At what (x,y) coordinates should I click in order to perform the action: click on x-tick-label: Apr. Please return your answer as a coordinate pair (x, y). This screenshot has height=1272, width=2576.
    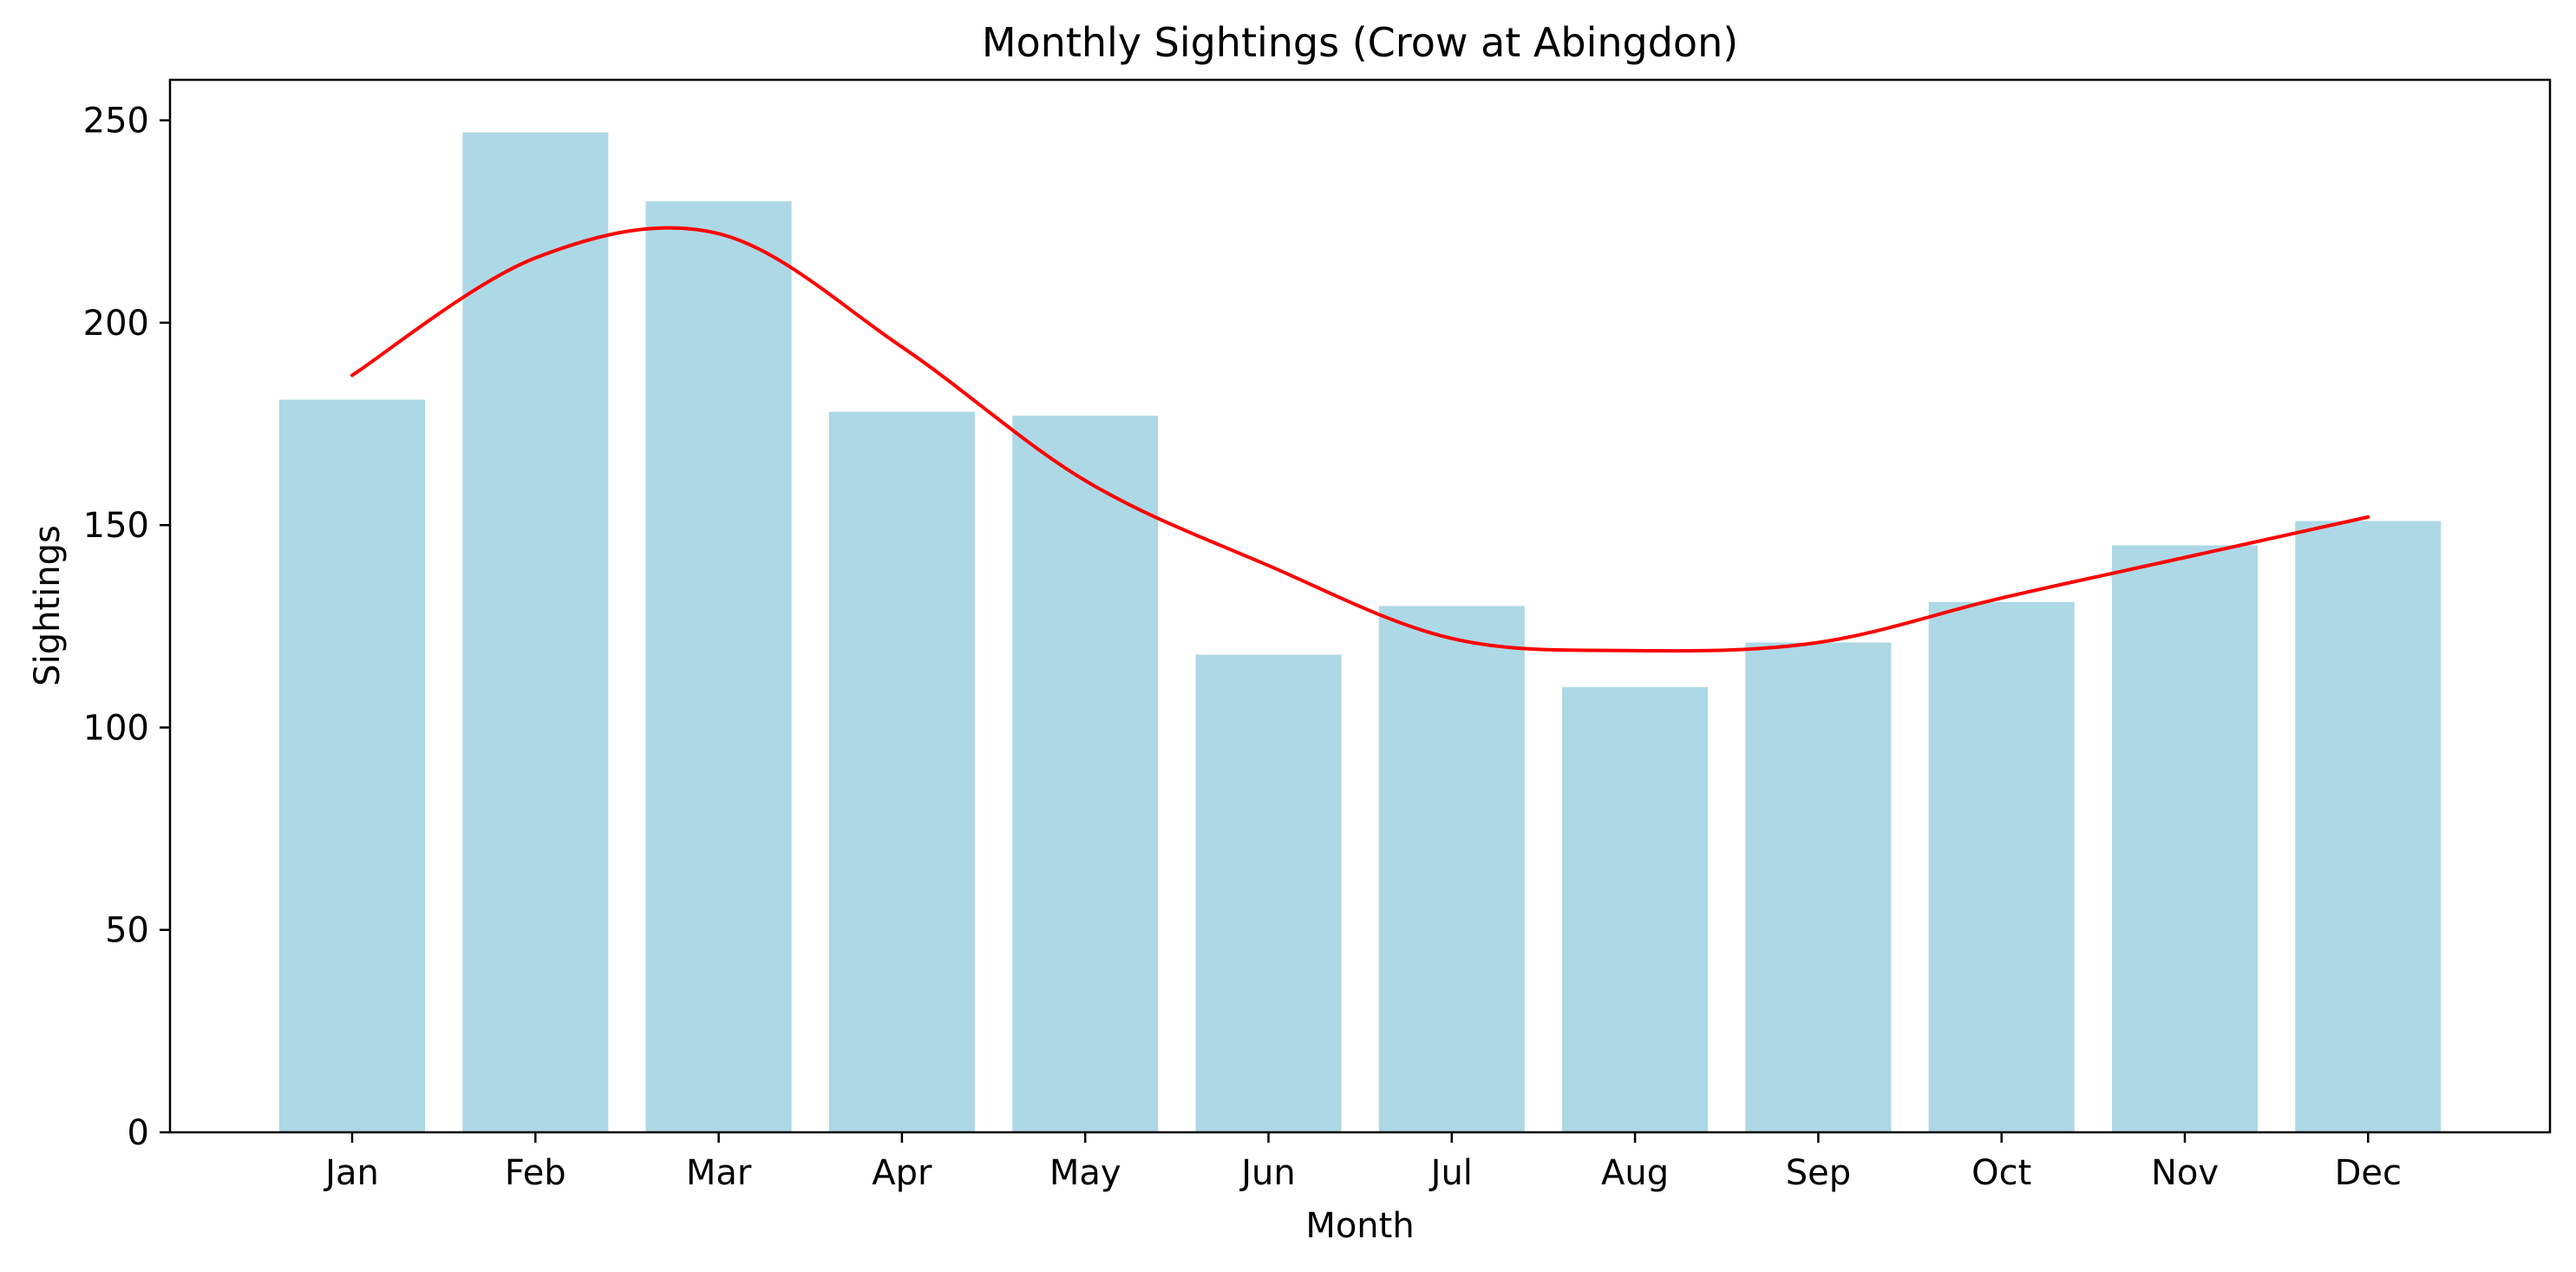
    Looking at the image, I should click on (902, 1173).